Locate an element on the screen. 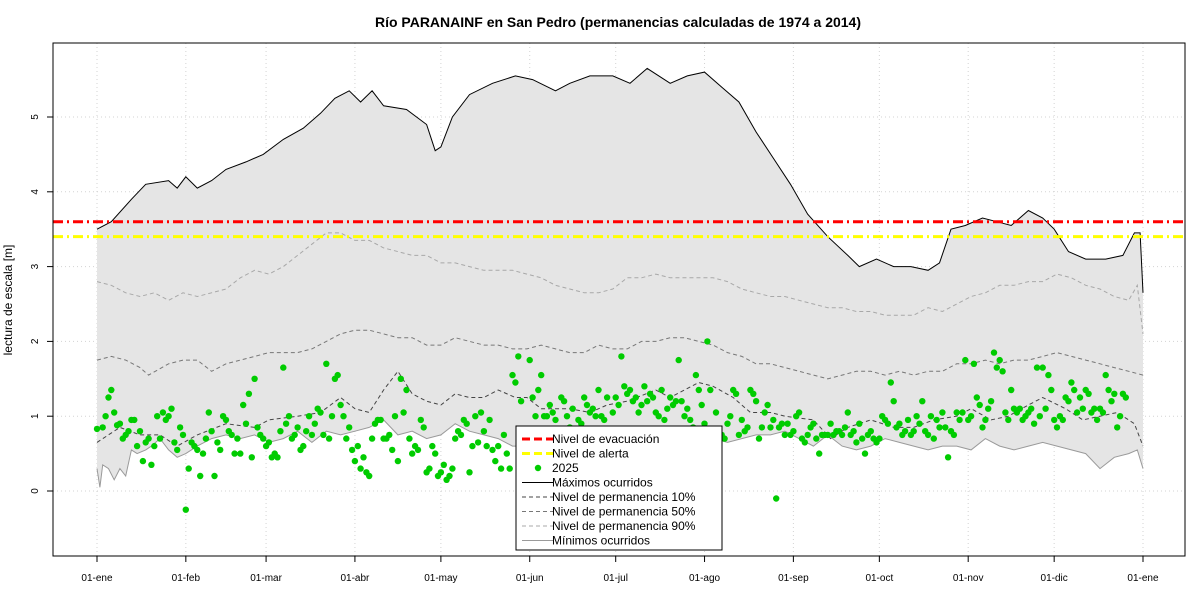  legend-label: Nivel de evacuación is located at coordinates (605, 439).